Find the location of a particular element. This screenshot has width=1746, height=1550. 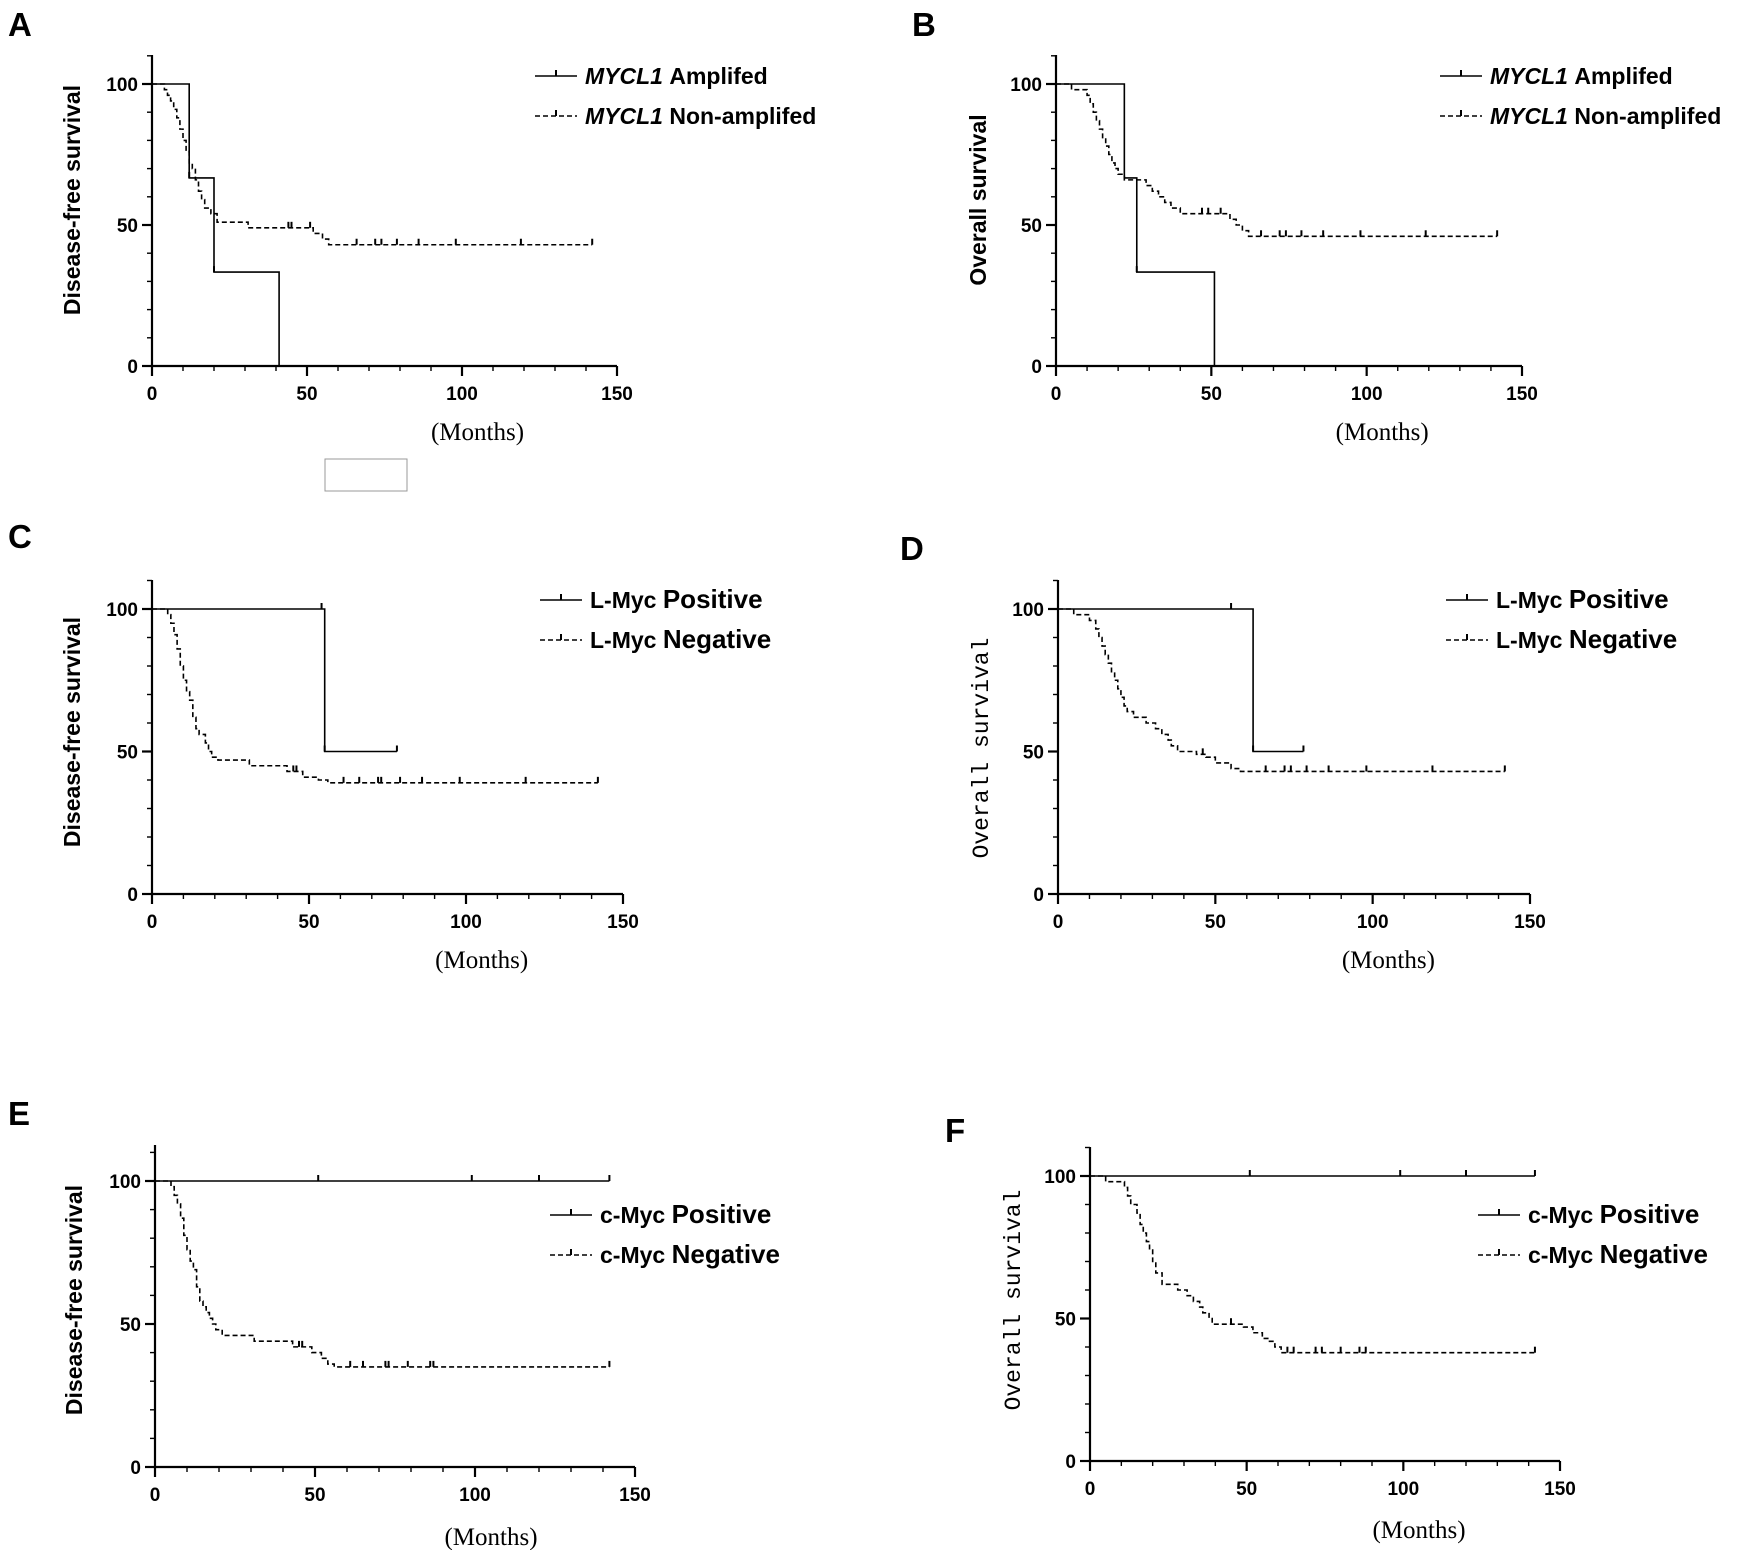

panel-letter: A is located at coordinates (20, 24).